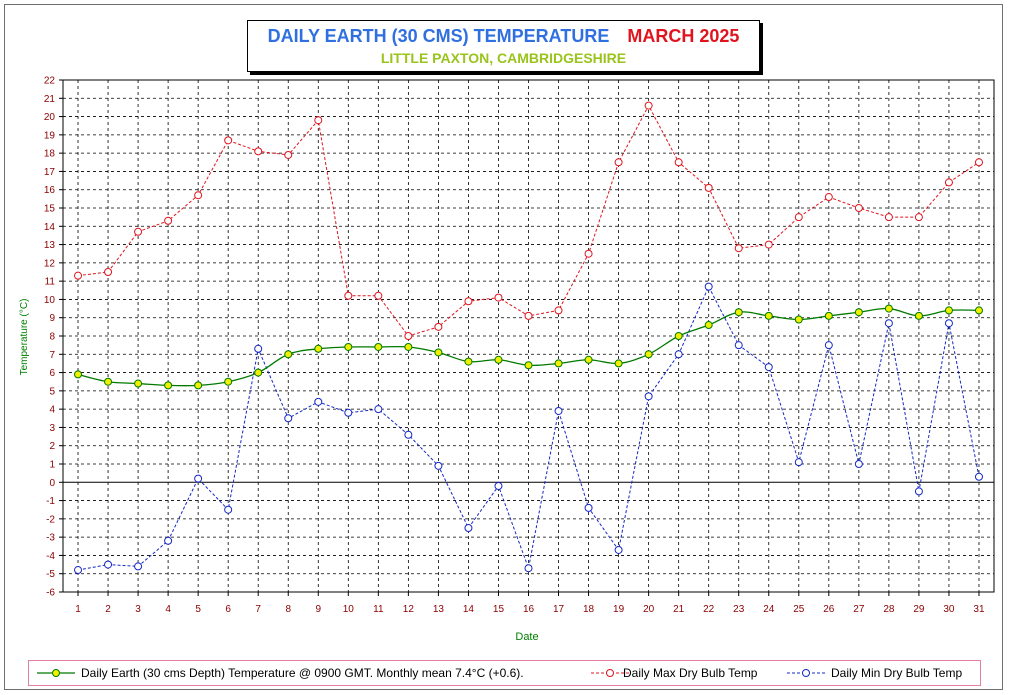 Image resolution: width=1010 pixels, height=695 pixels. Describe the element at coordinates (559, 609) in the screenshot. I see `x-tick-label: 17` at that location.